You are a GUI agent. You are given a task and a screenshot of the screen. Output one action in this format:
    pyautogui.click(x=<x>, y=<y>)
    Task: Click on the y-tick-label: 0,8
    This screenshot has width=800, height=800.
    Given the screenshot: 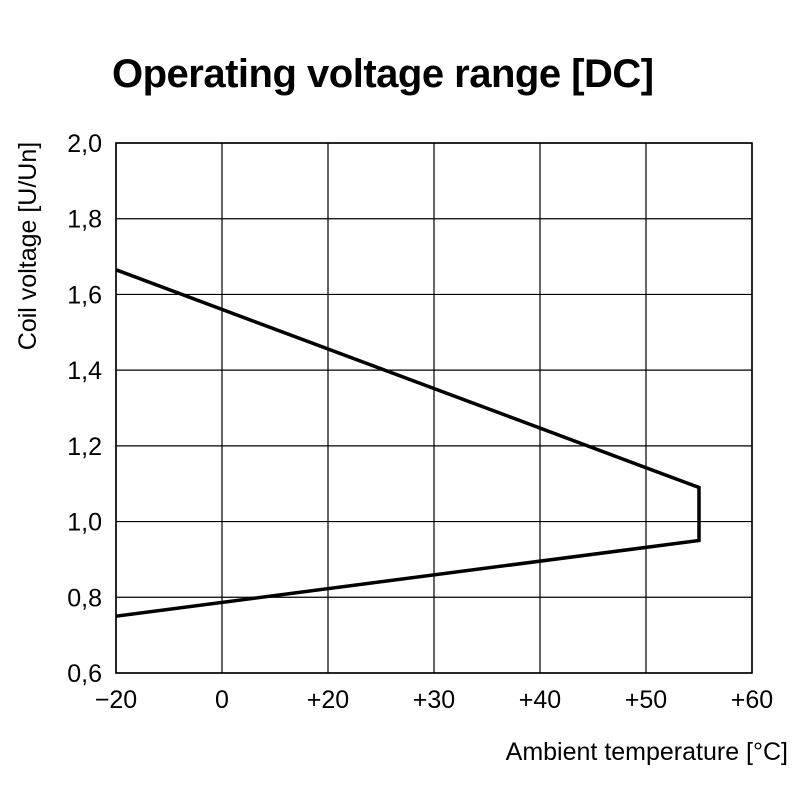 What is the action you would take?
    pyautogui.click(x=84, y=598)
    